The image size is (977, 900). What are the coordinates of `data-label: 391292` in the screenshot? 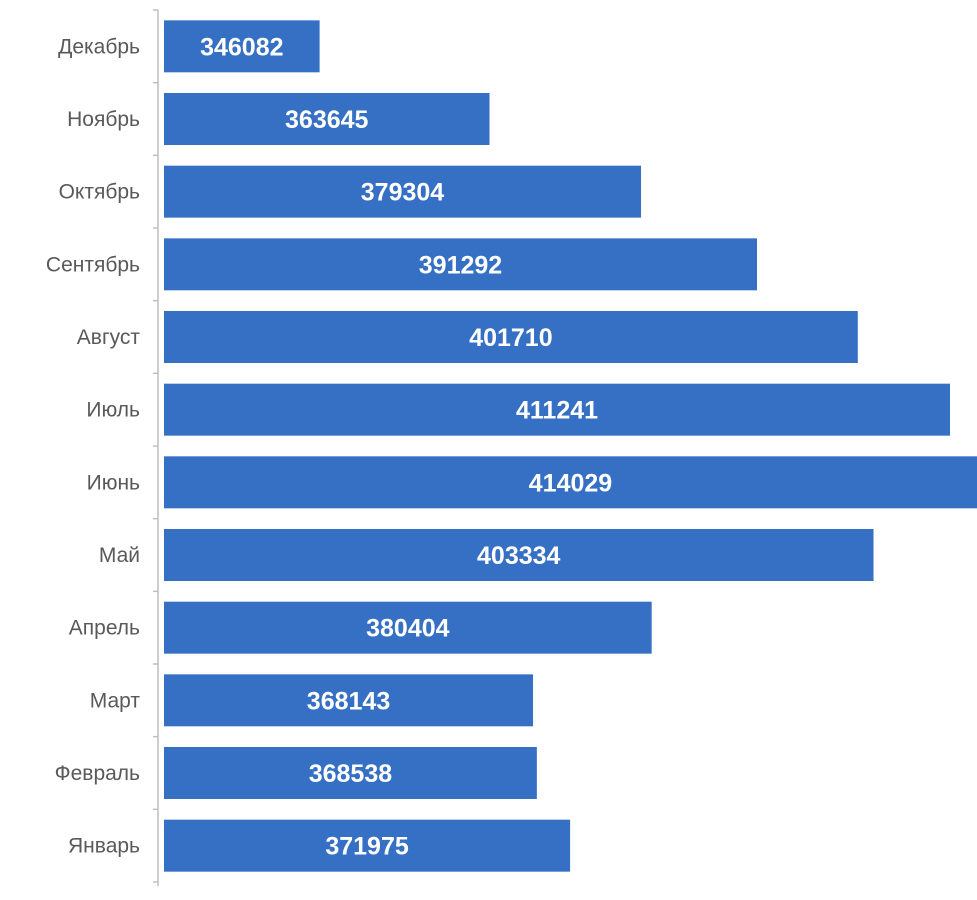 It's located at (460, 265).